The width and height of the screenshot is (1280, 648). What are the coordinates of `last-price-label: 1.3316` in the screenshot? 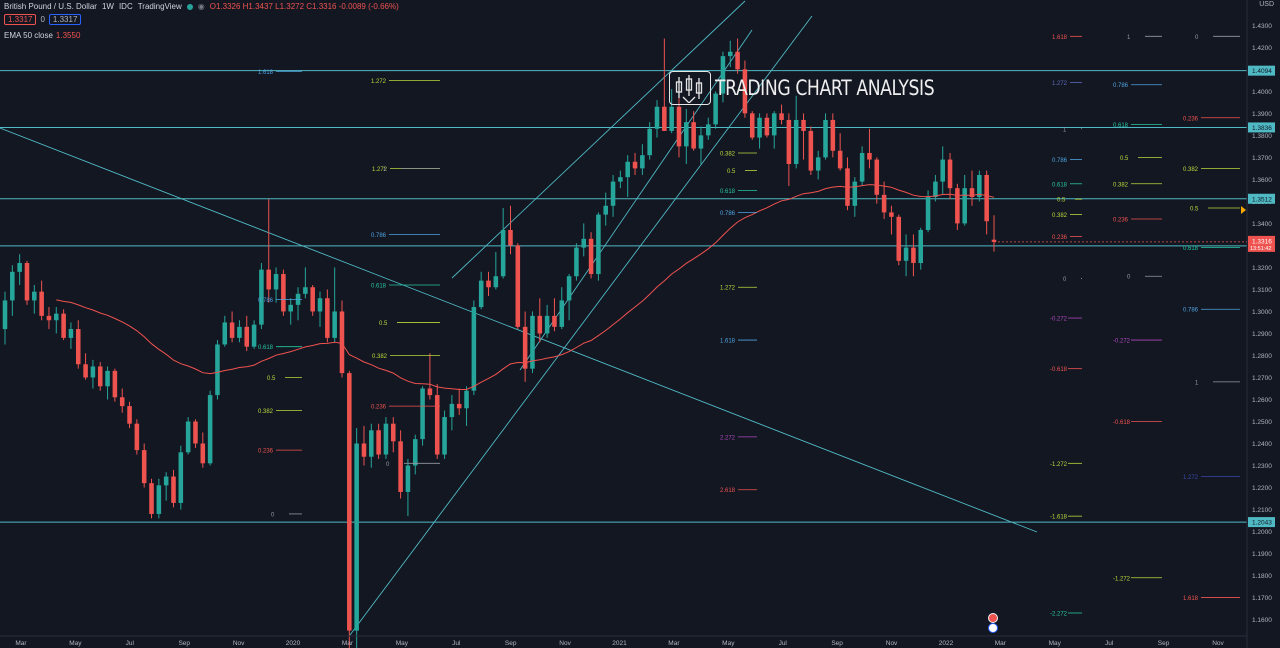 It's located at (1262, 241).